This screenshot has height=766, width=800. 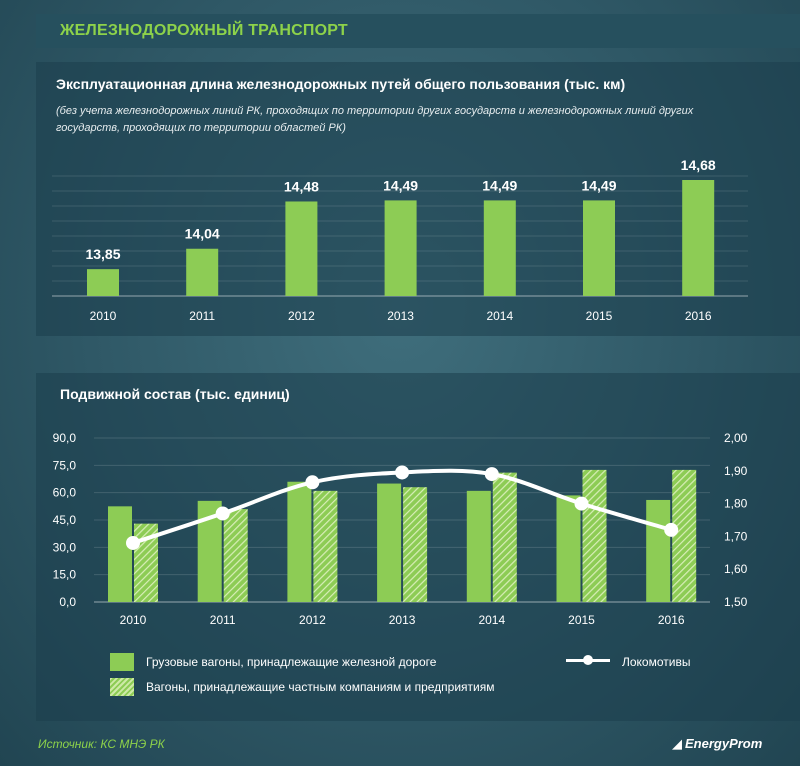 I want to click on chart2-tick-label: 2013, so click(x=402, y=620).